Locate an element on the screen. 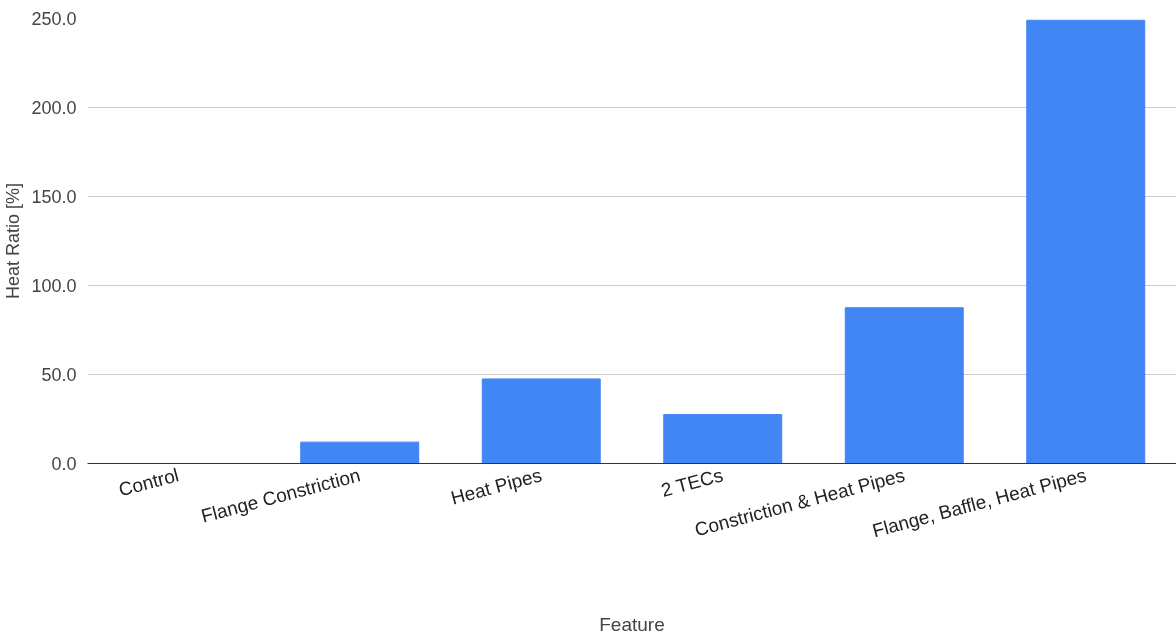  y-tick-label: 0.0 is located at coordinates (64, 464).